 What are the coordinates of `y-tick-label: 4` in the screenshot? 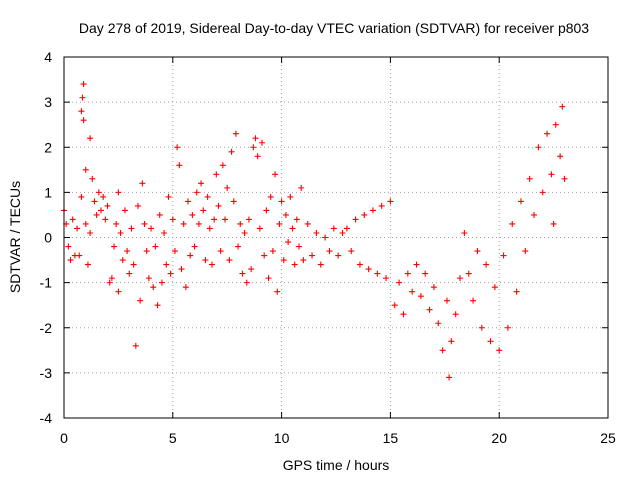 It's located at (48, 57).